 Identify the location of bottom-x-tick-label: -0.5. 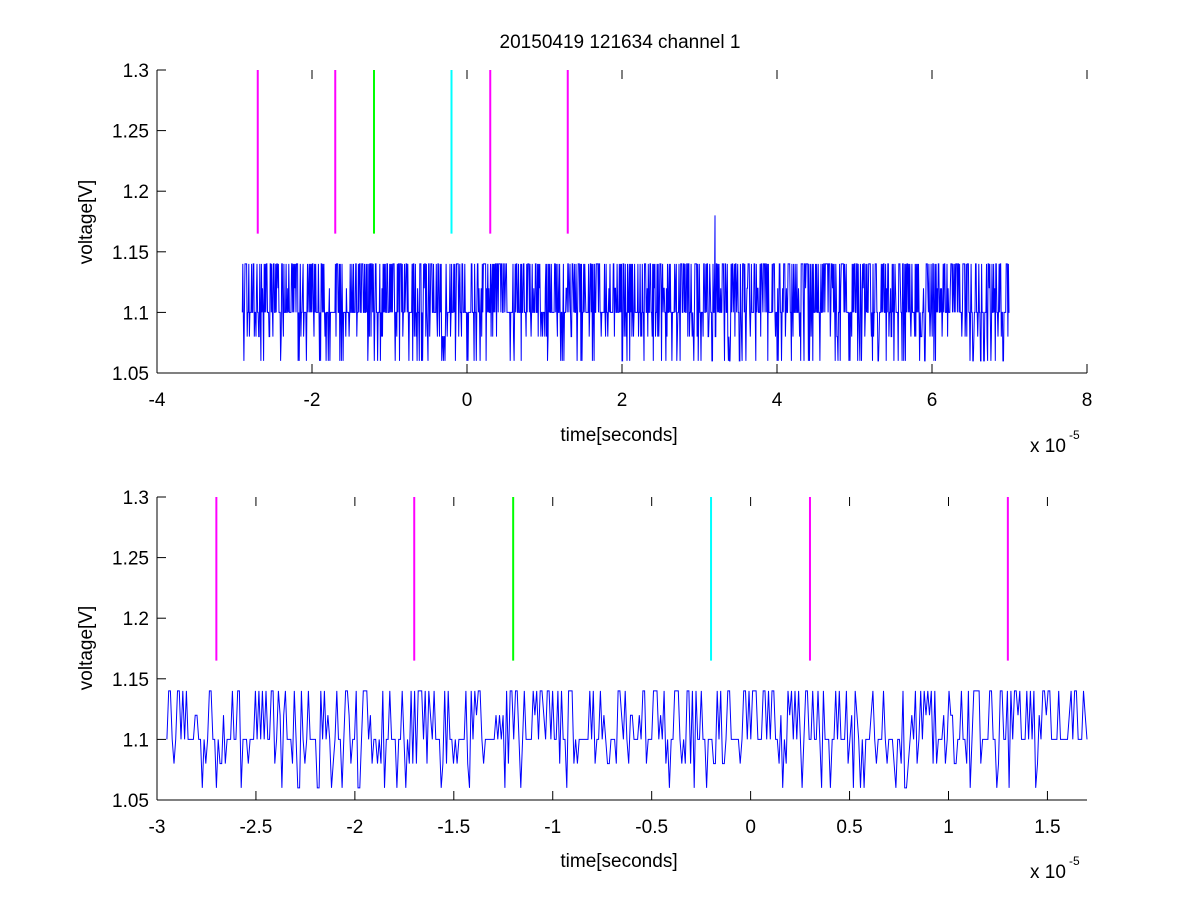
(651, 827).